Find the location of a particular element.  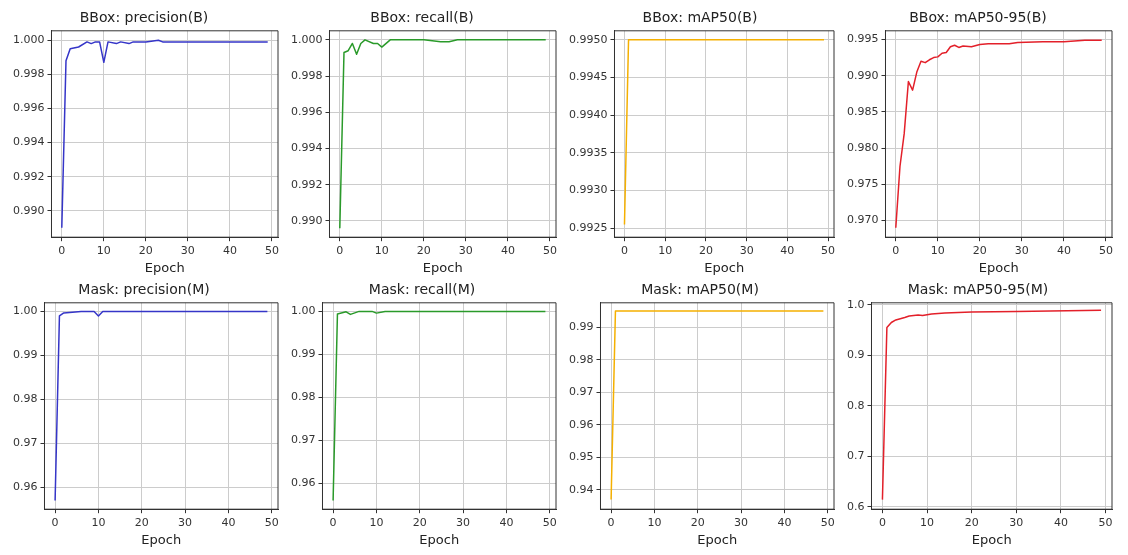

chart-title: Mask: mAP50(M) is located at coordinates (700, 289).